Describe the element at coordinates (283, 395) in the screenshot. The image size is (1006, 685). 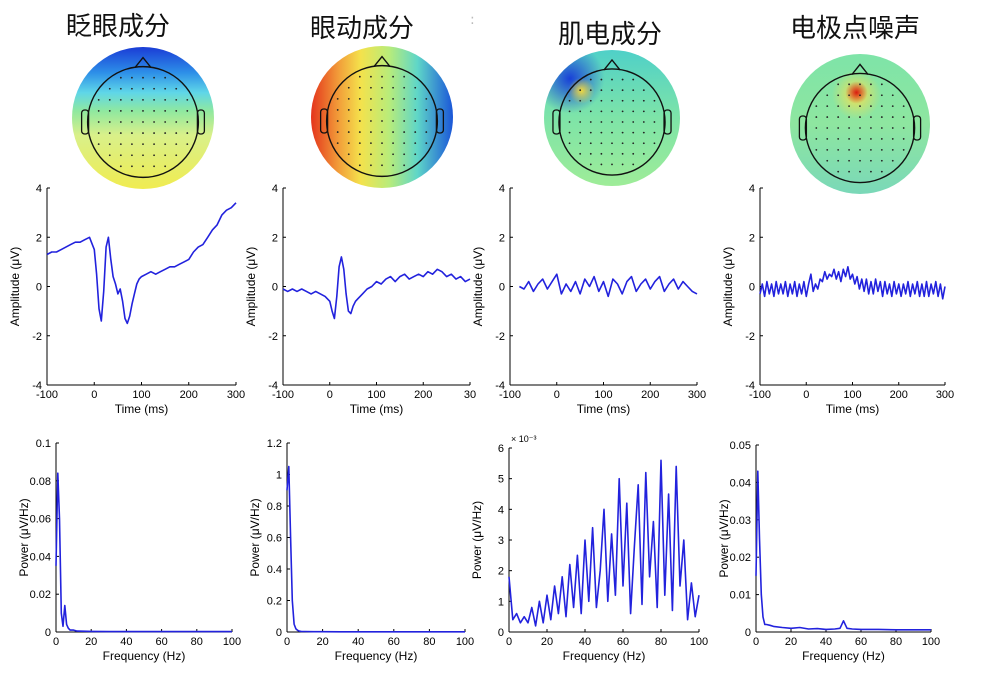
I see `x-tick-label: -100` at that location.